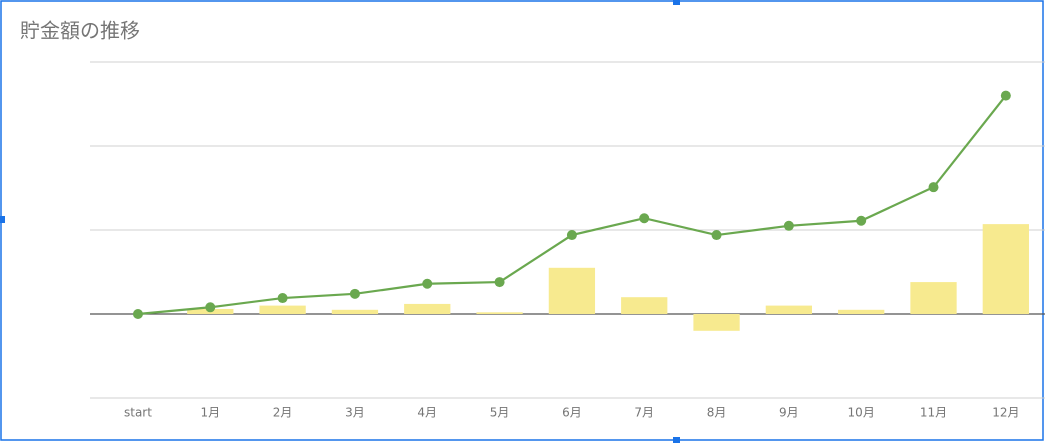  I want to click on x-tick-label: 8月, so click(717, 413).